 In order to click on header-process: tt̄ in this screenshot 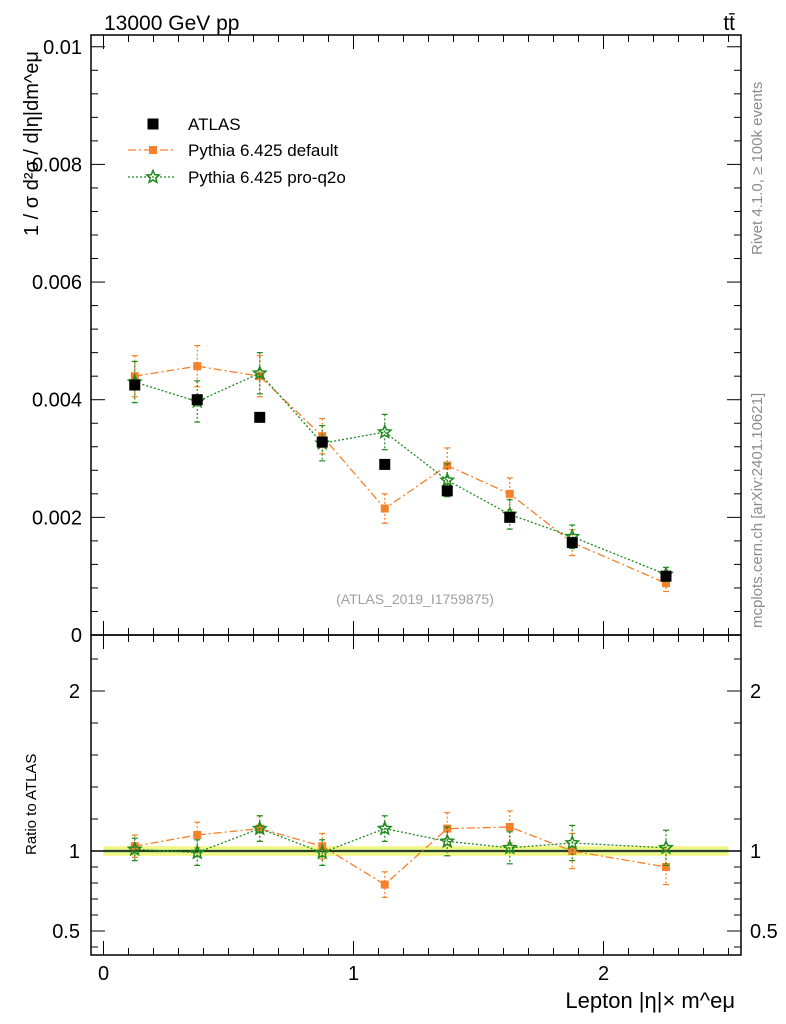, I will do `click(729, 23)`.